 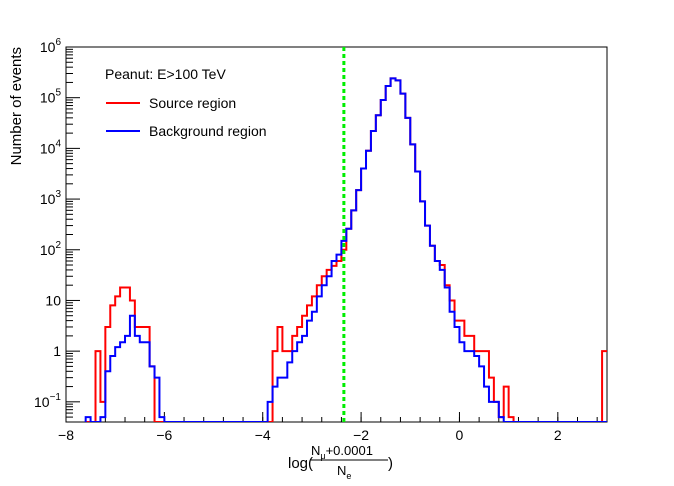 What do you see at coordinates (57, 230) in the screenshot?
I see `y-axis: 10⁻¹ 1 10 10² 10³ 10⁴ 10⁵ 10⁶` at bounding box center [57, 230].